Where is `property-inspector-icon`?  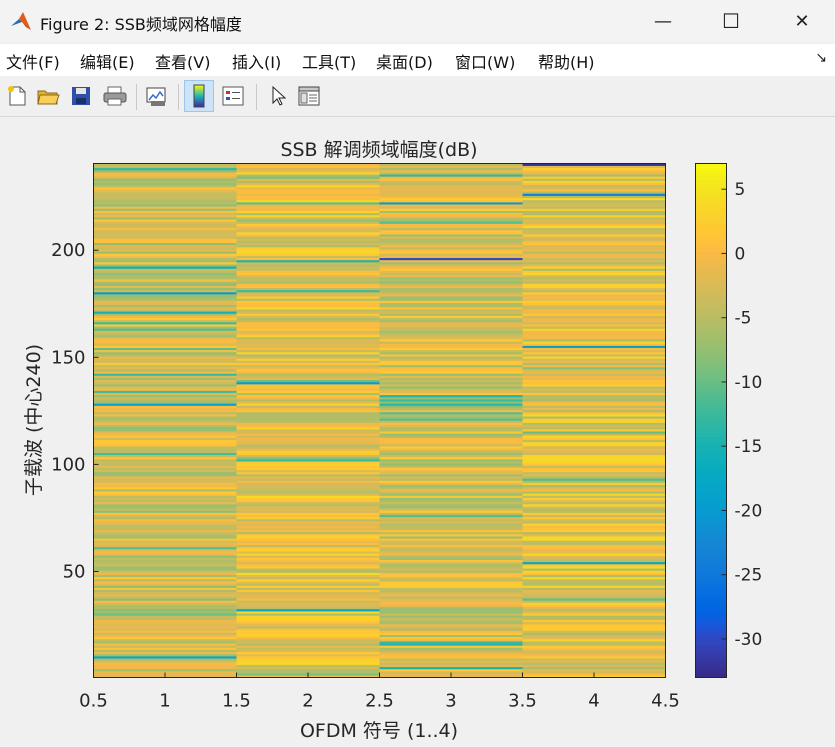
property-inspector-icon is located at coordinates (309, 96).